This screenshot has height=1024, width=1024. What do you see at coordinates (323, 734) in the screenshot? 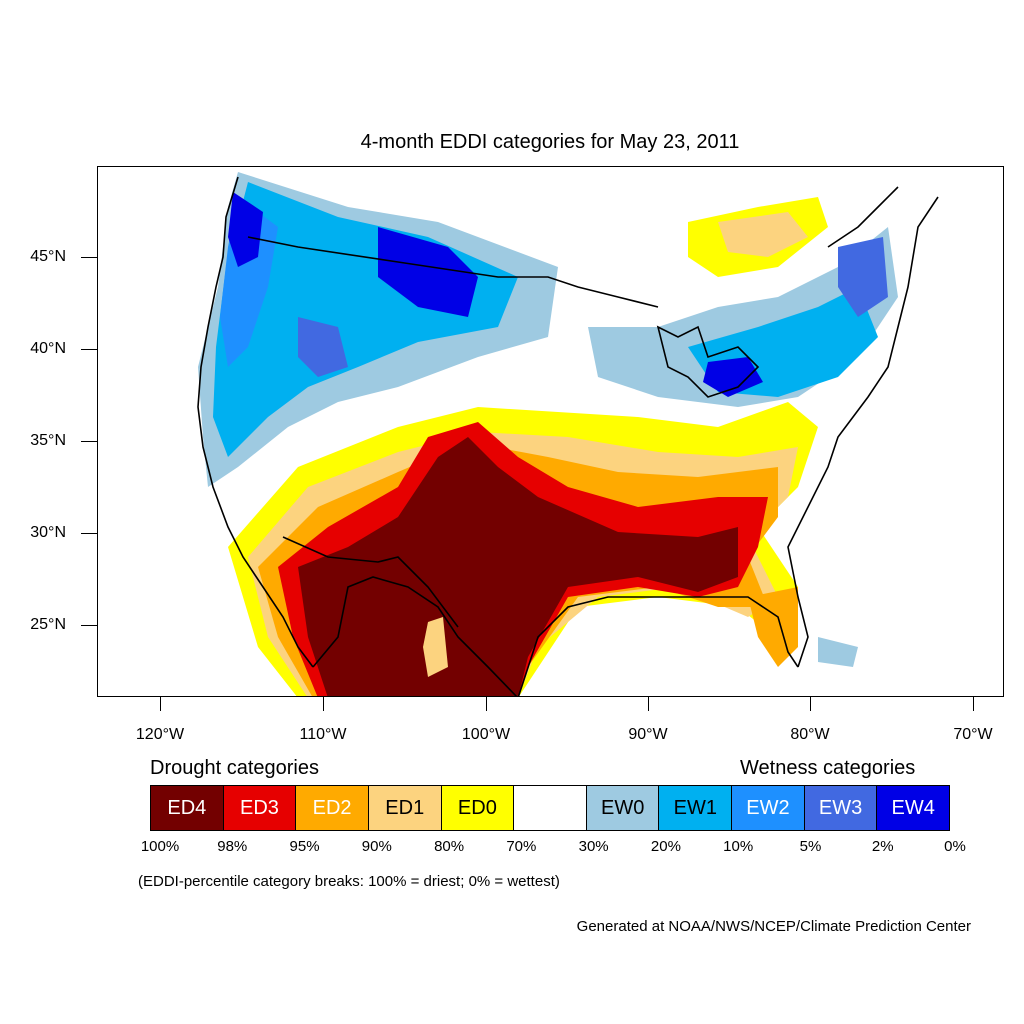
I see `lon-label: 110°W` at bounding box center [323, 734].